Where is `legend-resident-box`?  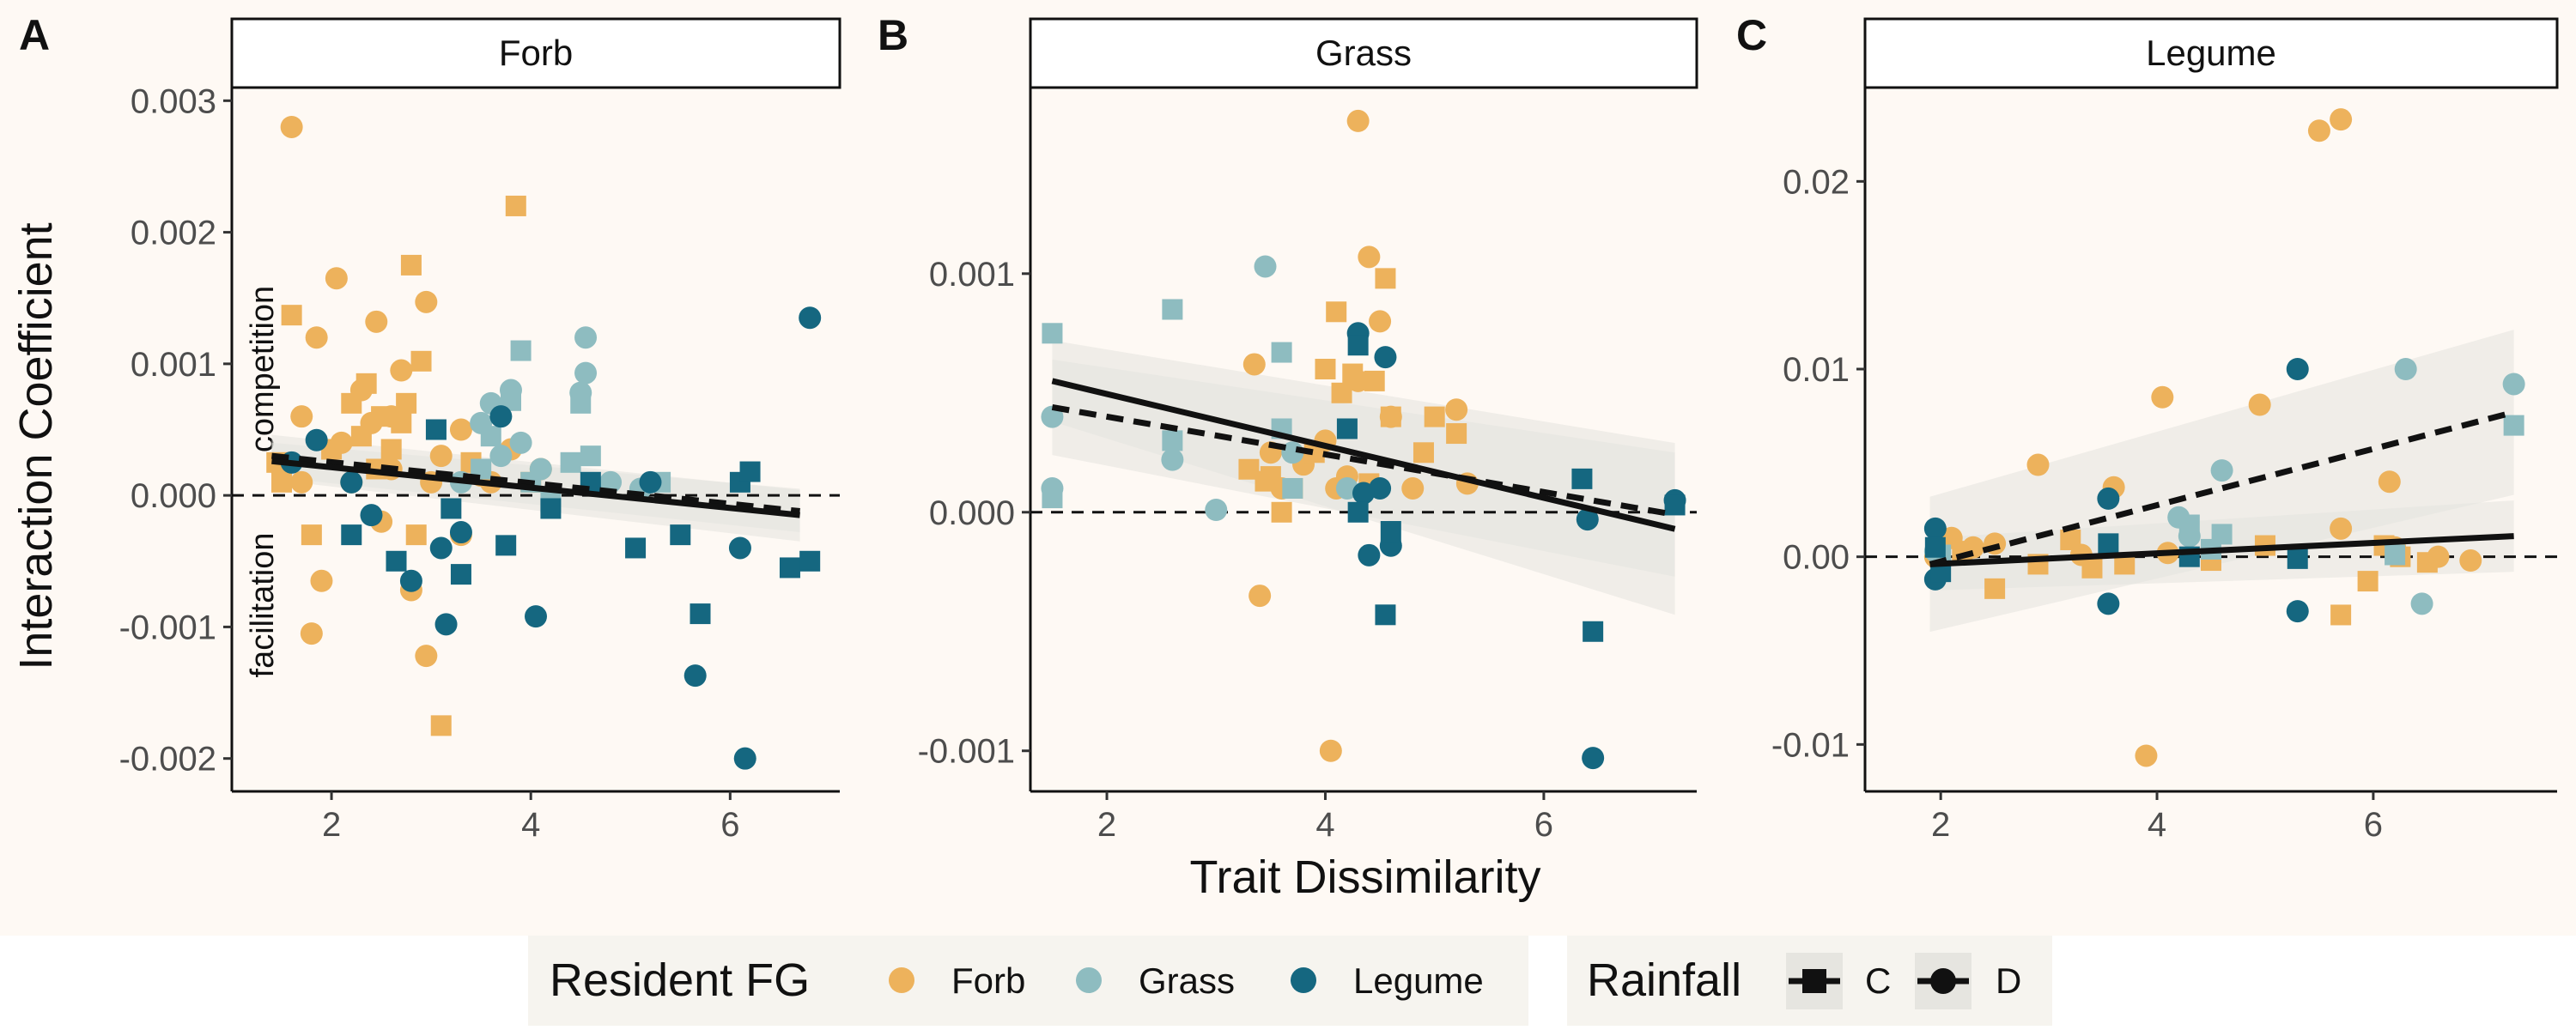 legend-resident-box is located at coordinates (1028, 981).